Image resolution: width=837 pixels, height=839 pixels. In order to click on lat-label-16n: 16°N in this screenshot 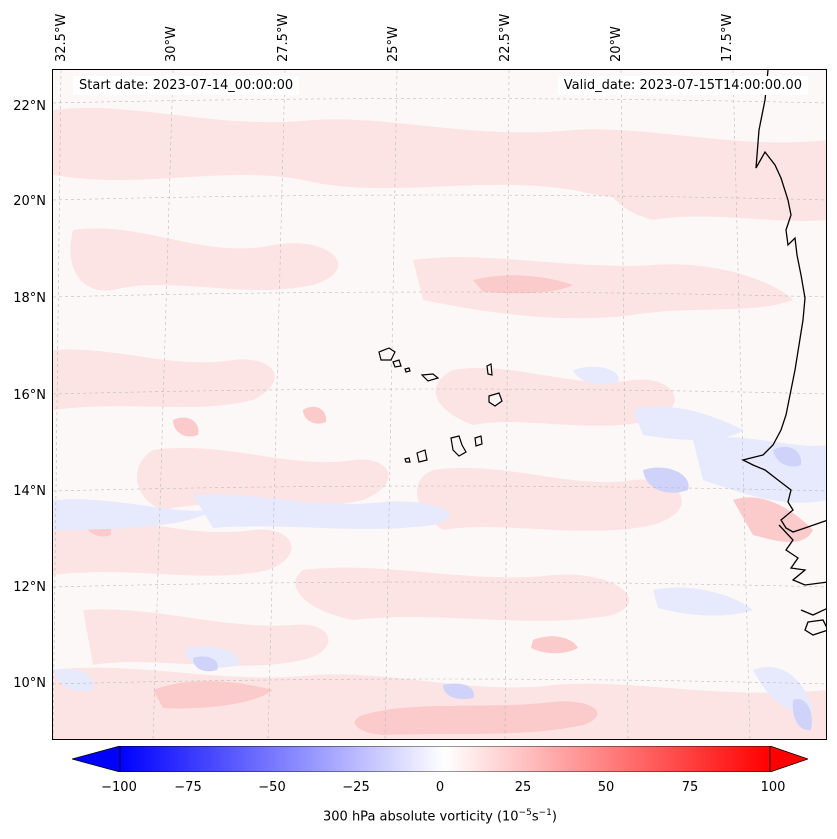, I will do `click(29, 395)`.